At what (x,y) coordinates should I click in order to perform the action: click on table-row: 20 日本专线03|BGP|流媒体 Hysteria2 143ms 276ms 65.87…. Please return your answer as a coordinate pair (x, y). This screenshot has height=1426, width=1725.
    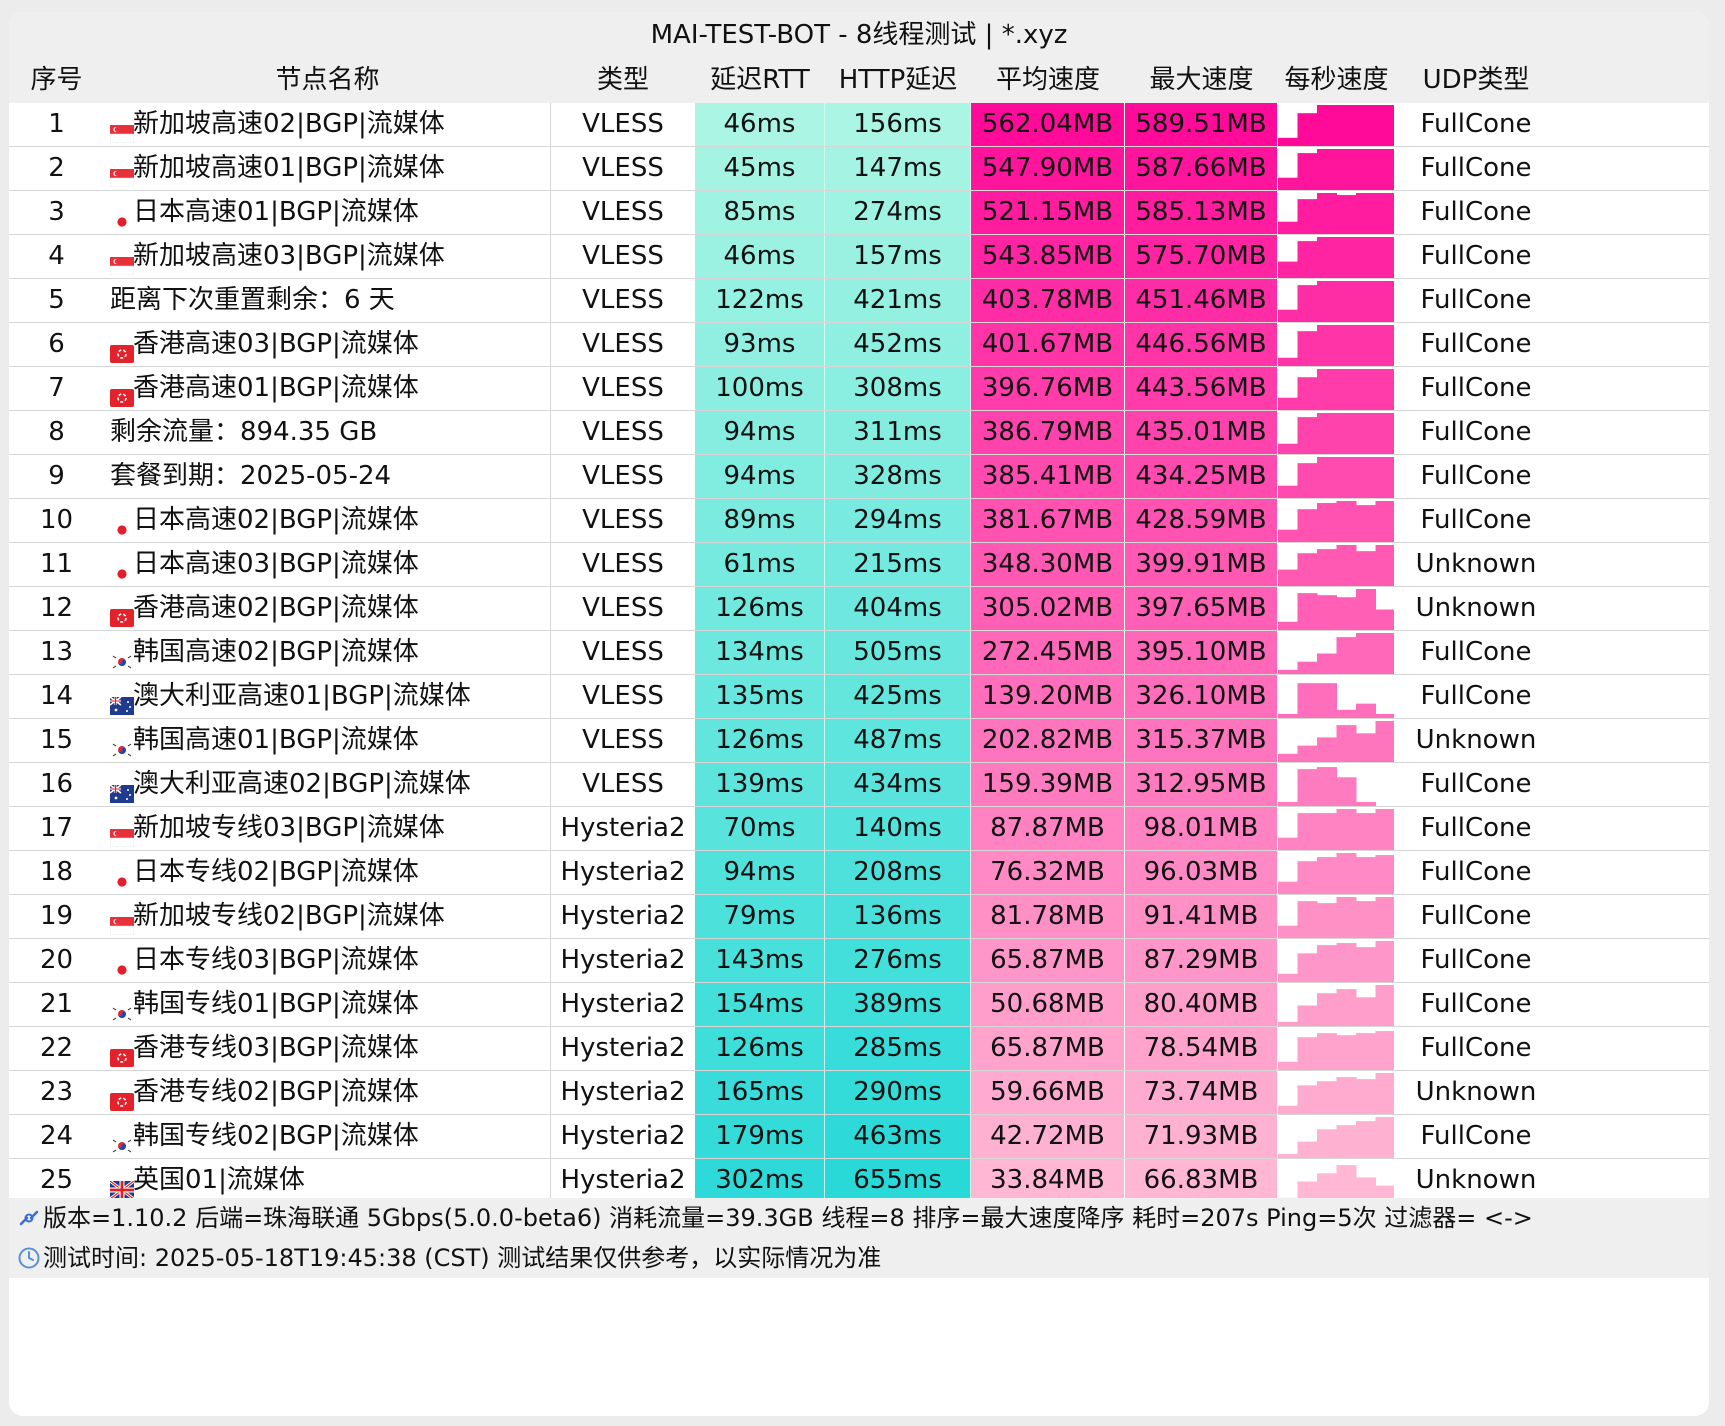
    Looking at the image, I should click on (859, 961).